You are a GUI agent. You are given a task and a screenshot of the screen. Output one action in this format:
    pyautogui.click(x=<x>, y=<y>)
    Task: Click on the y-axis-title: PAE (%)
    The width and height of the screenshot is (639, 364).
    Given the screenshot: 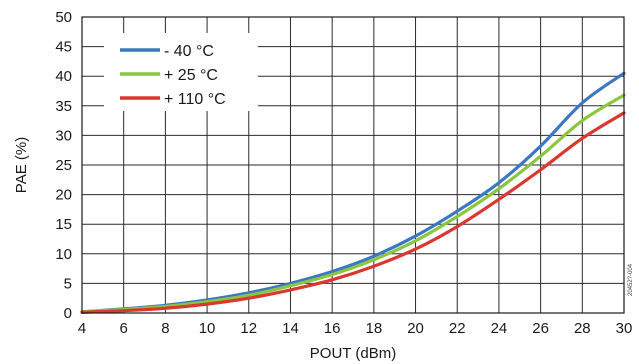 What is the action you would take?
    pyautogui.click(x=21, y=165)
    